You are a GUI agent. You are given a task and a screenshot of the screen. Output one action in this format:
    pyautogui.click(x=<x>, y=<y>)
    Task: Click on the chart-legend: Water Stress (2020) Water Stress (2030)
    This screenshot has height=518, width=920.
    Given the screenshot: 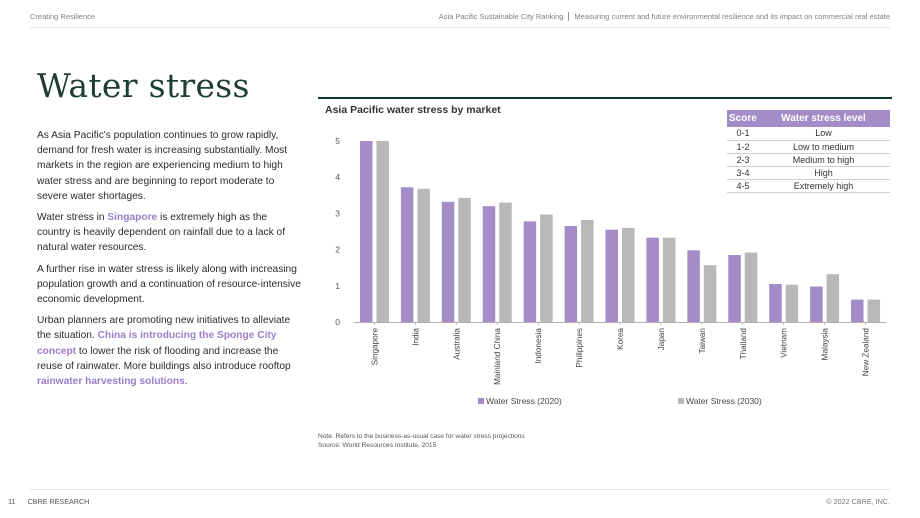 What is the action you would take?
    pyautogui.click(x=620, y=401)
    